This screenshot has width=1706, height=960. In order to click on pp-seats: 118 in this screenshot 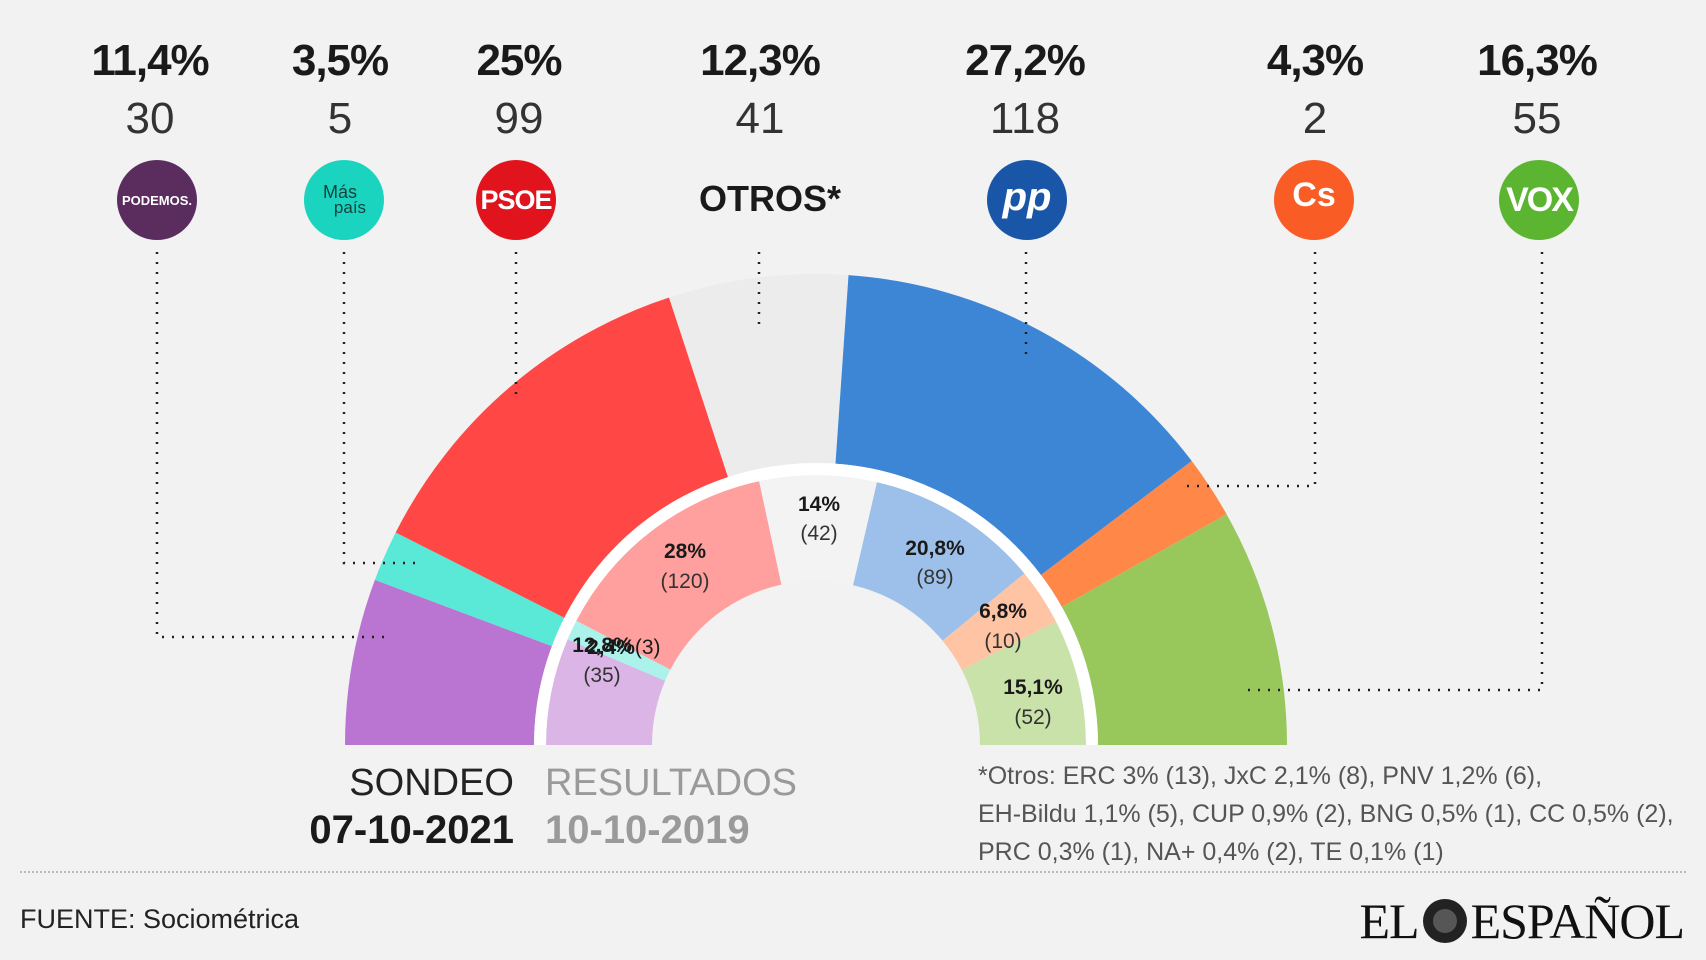, I will do `click(1025, 118)`.